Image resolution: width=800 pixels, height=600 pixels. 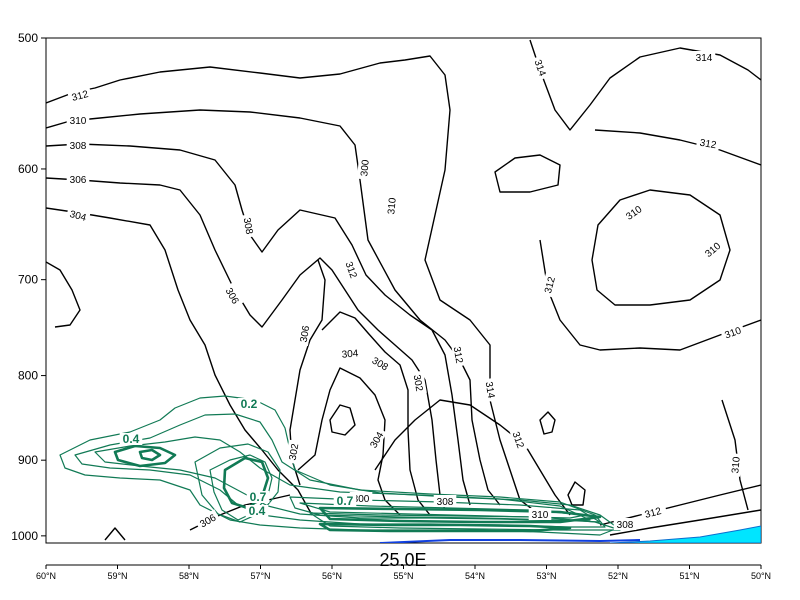 What do you see at coordinates (685, 534) in the screenshot?
I see `surface-cyan-fill` at bounding box center [685, 534].